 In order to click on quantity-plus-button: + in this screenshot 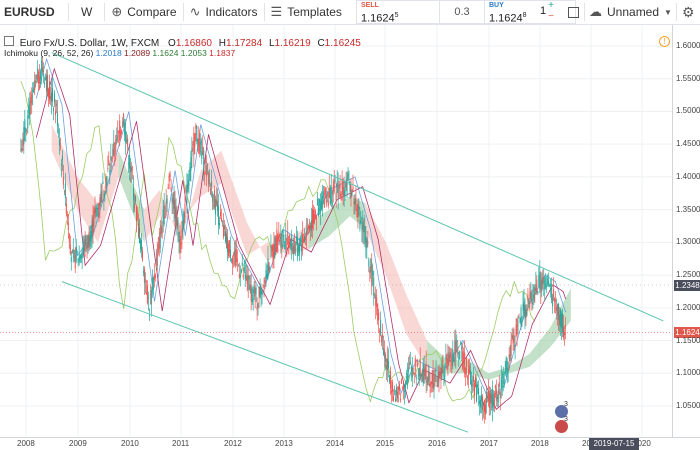, I will do `click(551, 5)`.